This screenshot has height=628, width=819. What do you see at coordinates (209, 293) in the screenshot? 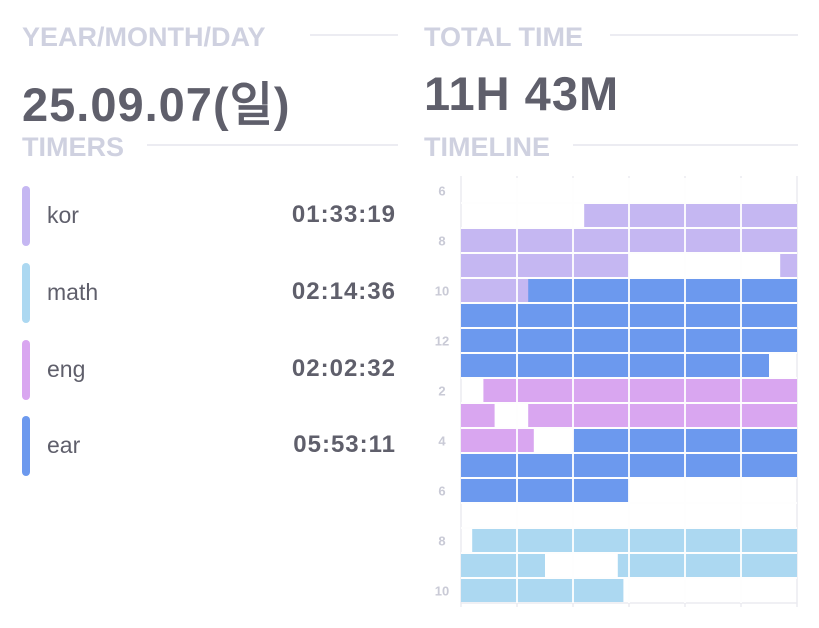
I see `timer-row-math: math 02:14:36` at bounding box center [209, 293].